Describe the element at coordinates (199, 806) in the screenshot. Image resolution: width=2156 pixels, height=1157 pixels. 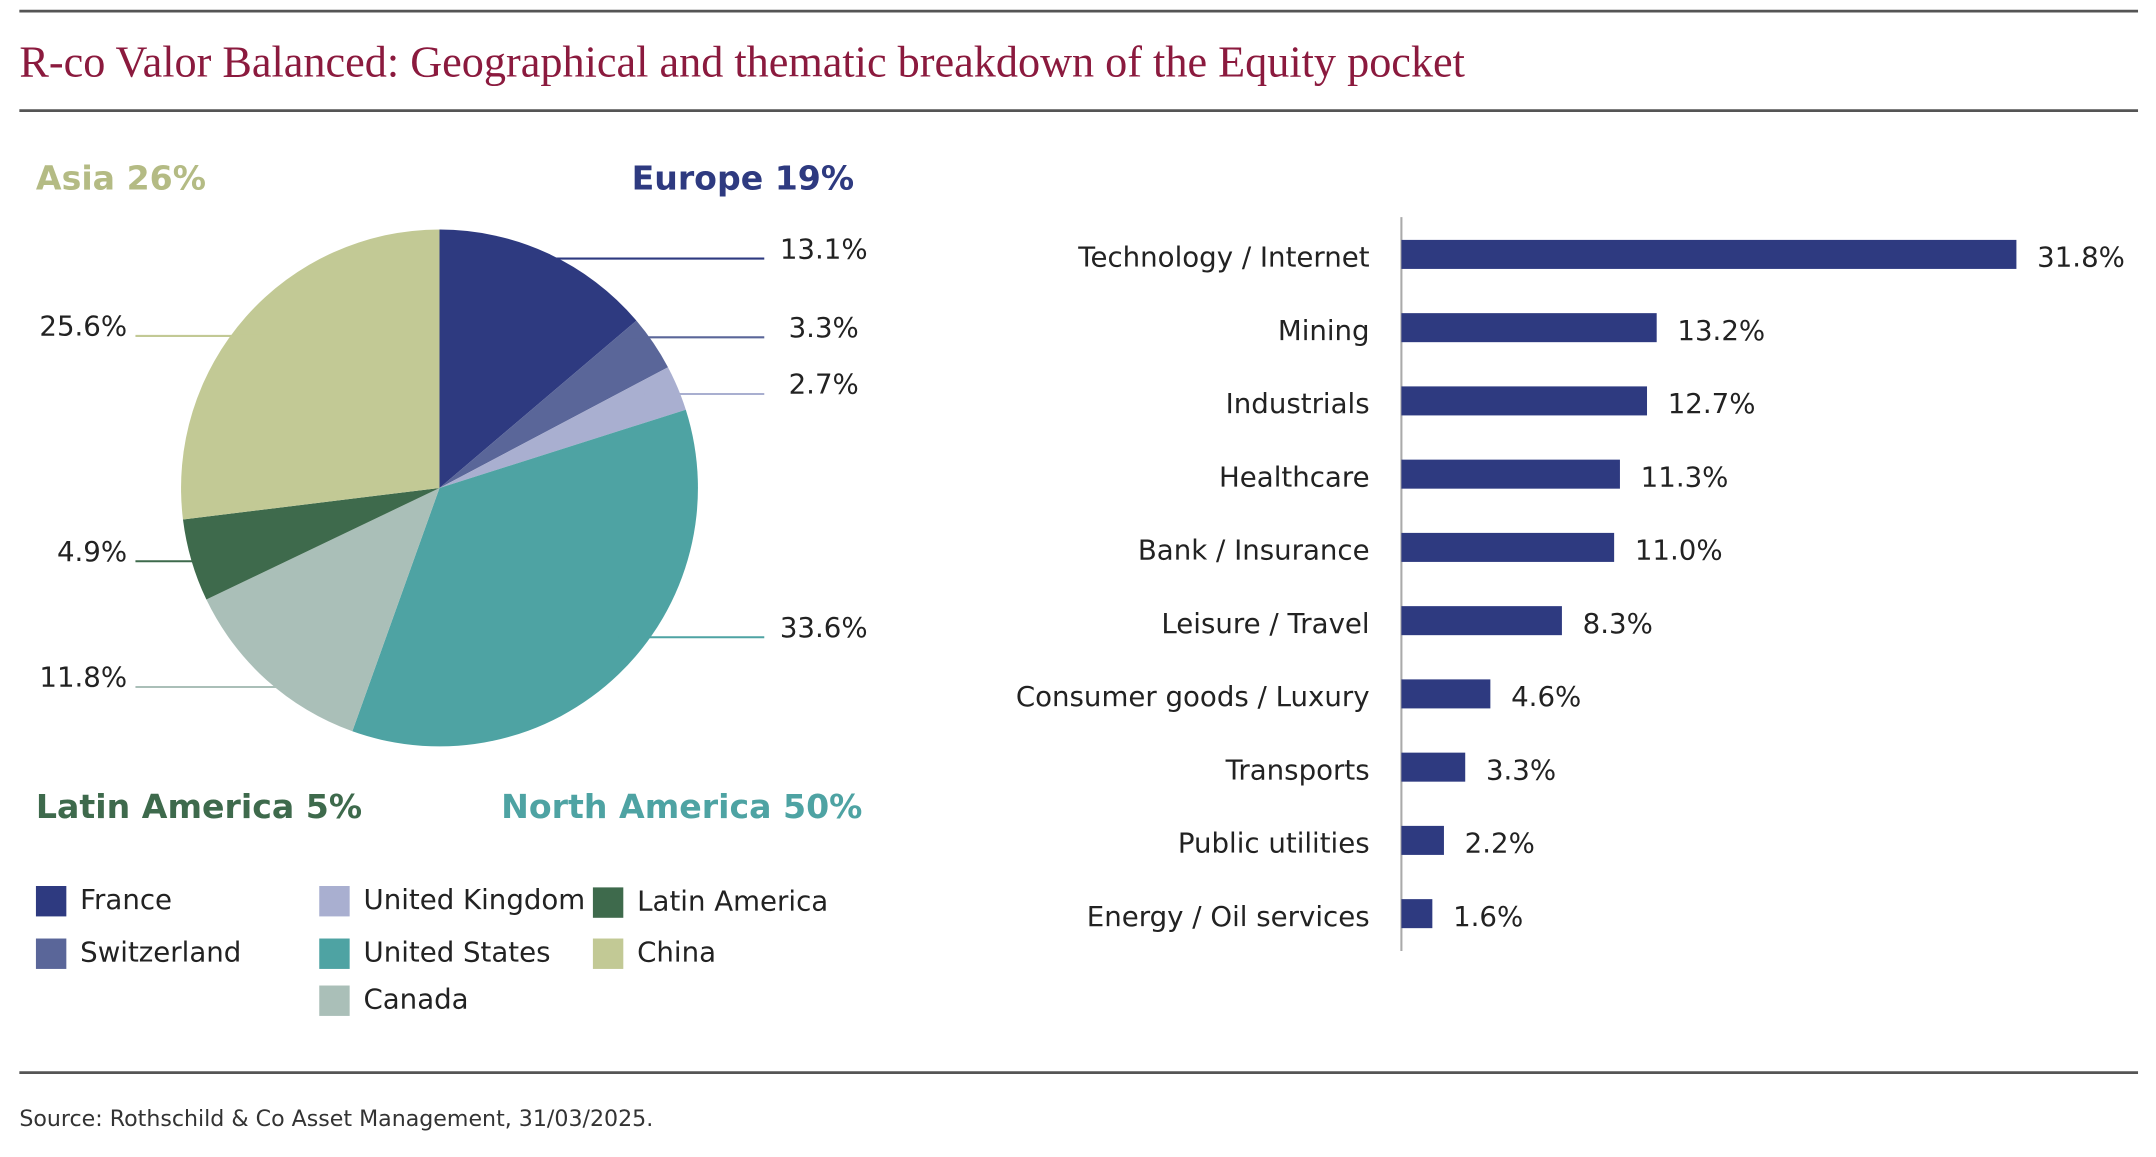
I see `group-label: Latin America 5%` at that location.